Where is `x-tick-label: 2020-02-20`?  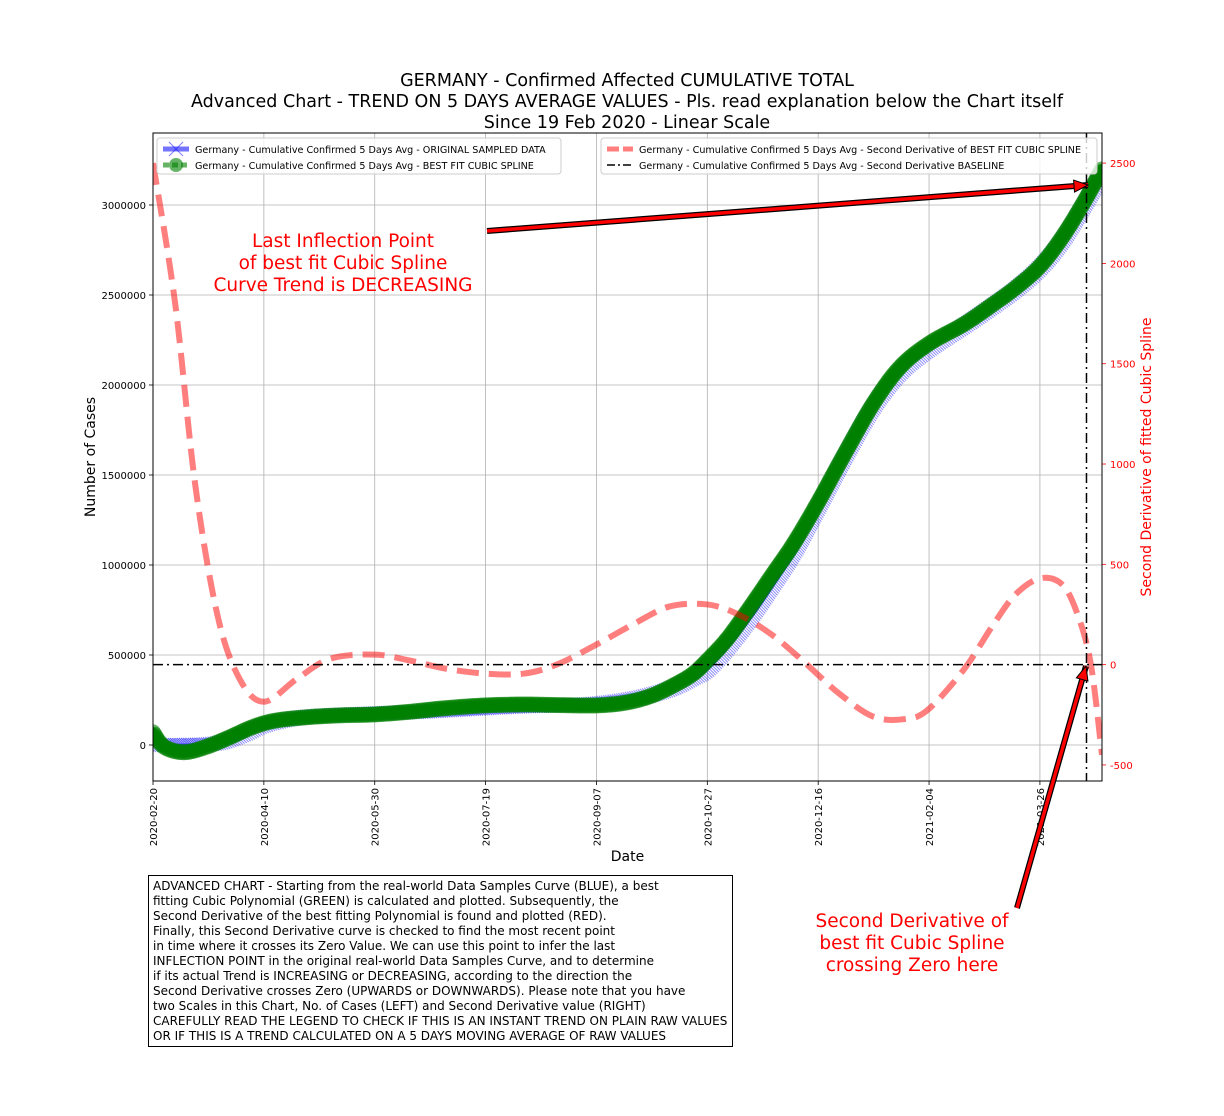 x-tick-label: 2020-02-20 is located at coordinates (154, 817).